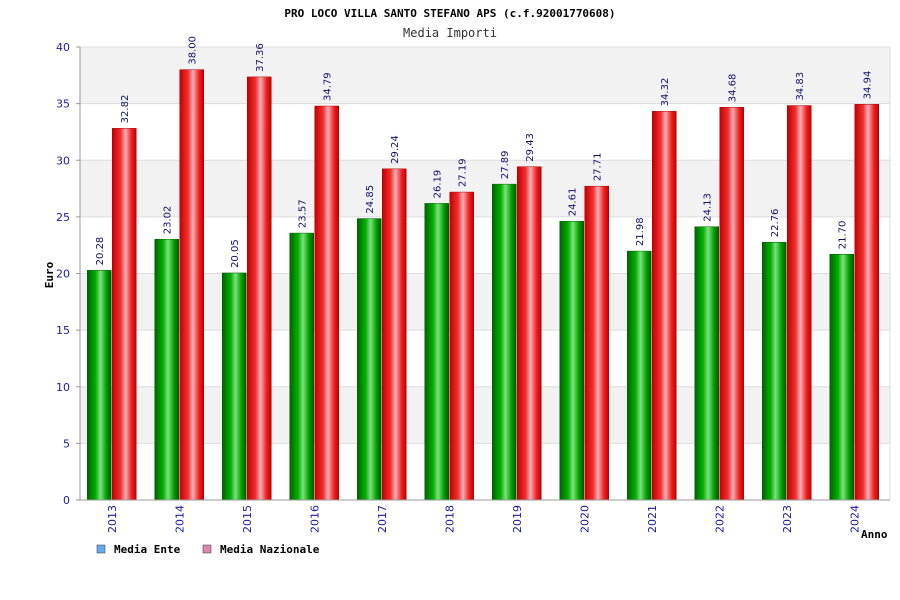 The image size is (900, 600). Describe the element at coordinates (301, 366) in the screenshot. I see `bar-media-ente-2016` at that location.